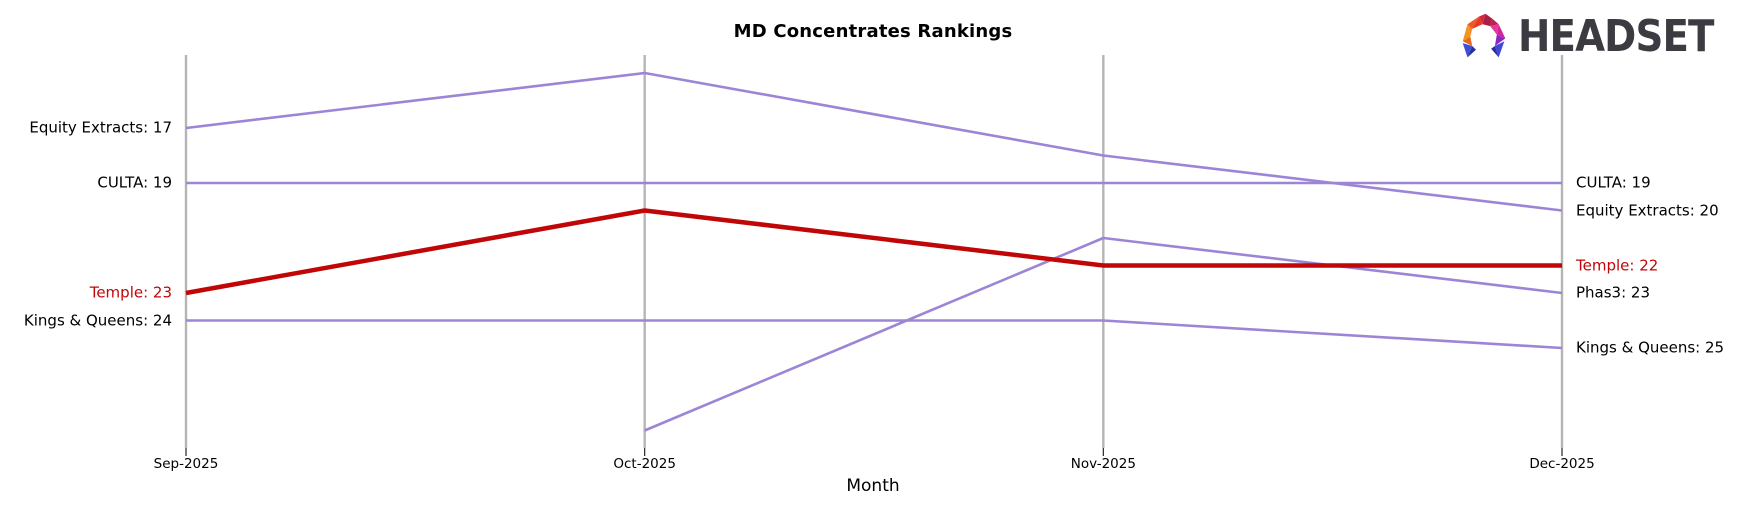  I want to click on left-label-culta: CULTA: 19, so click(134, 182).